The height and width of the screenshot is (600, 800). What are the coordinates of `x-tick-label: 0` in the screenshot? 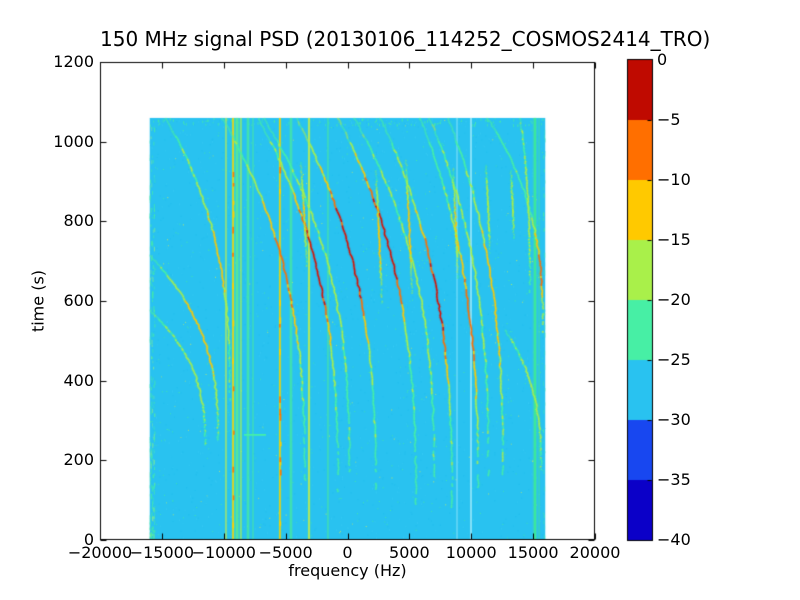 It's located at (347, 552).